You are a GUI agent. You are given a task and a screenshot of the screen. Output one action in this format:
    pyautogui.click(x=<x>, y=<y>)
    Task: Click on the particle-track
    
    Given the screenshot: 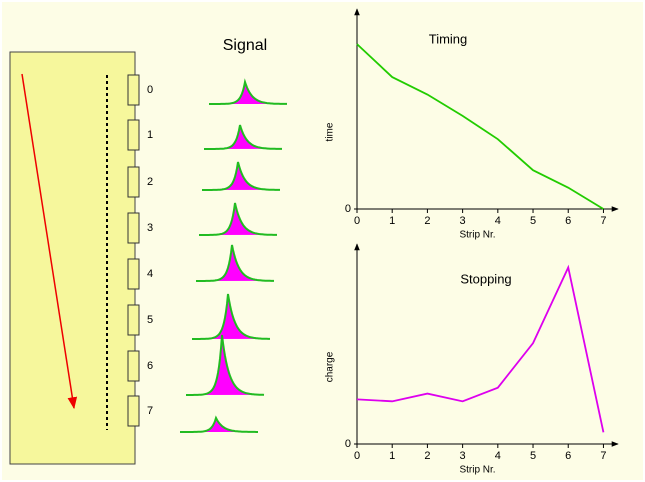 What is the action you would take?
    pyautogui.click(x=49, y=241)
    